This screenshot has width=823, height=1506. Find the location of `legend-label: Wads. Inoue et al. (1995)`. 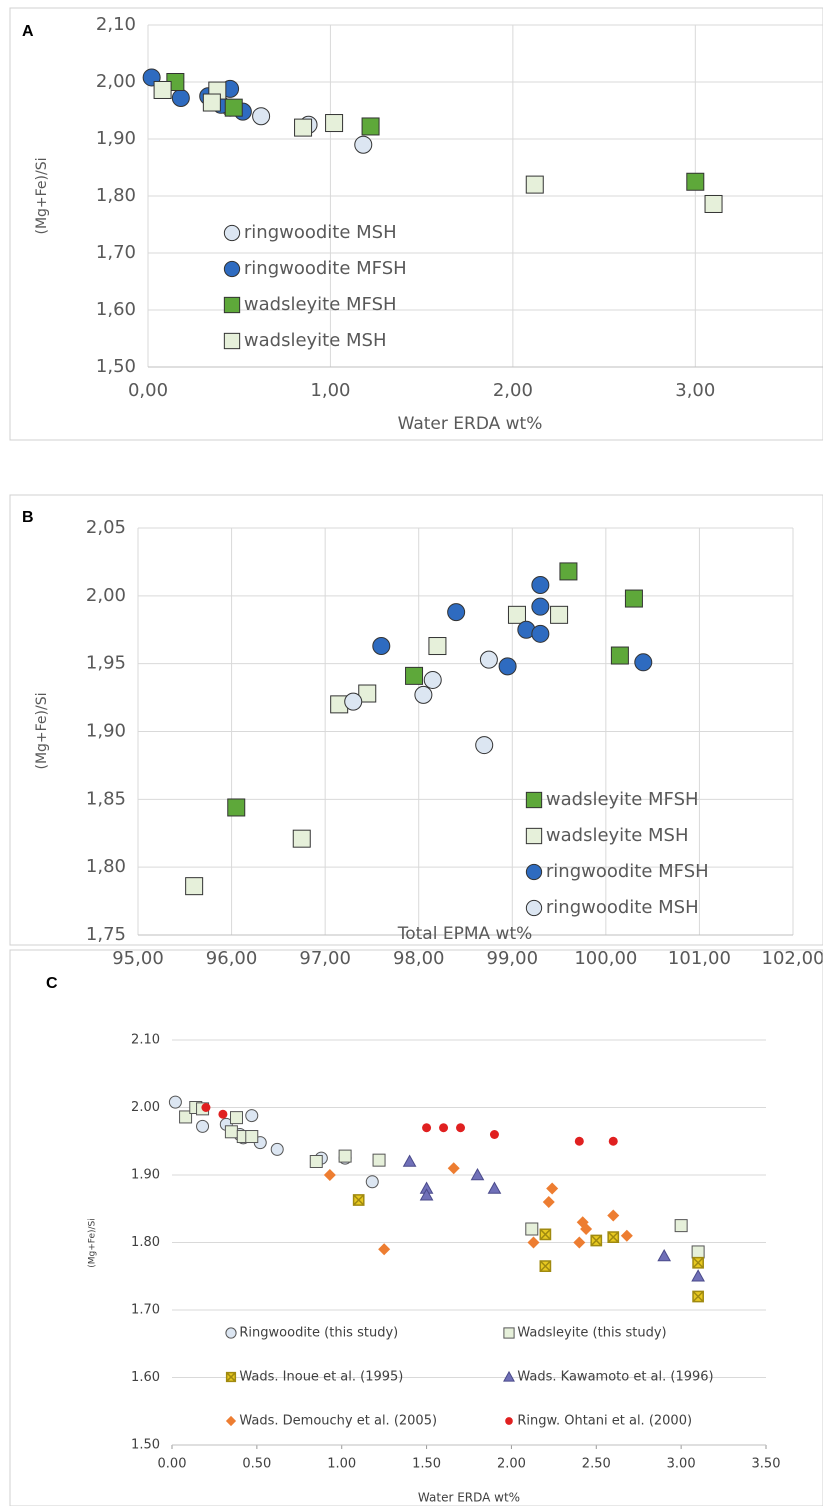

legend-label: Wads. Inoue et al. (1995) is located at coordinates (321, 1377).